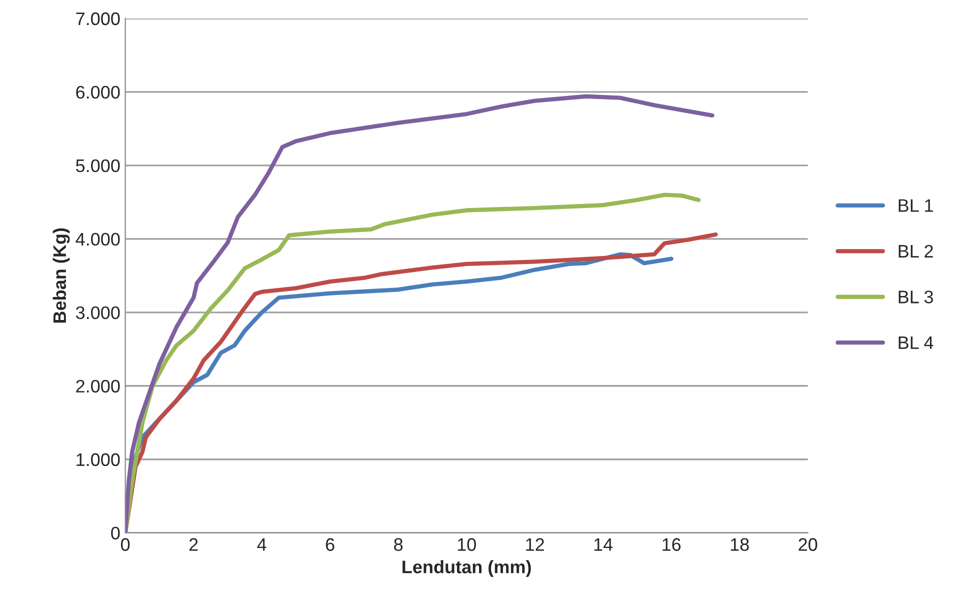  What do you see at coordinates (61, 275) in the screenshot?
I see `y-axis-title: Beban (Kg)` at bounding box center [61, 275].